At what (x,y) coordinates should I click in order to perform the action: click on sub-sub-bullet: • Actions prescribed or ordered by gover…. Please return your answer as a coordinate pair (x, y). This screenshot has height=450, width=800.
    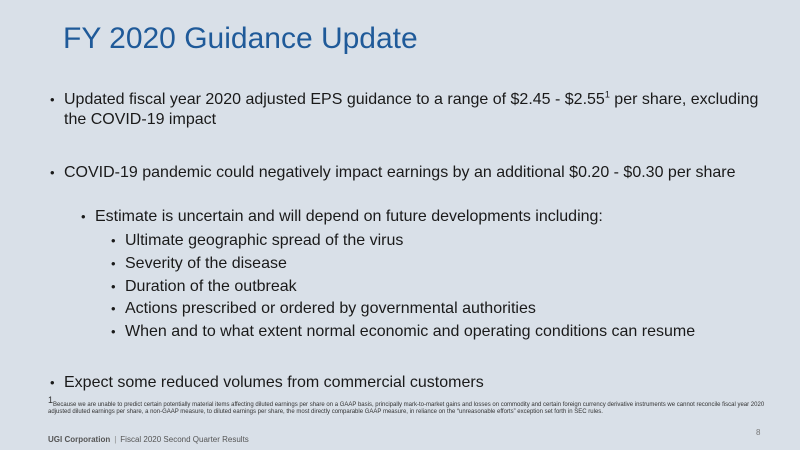
    Looking at the image, I should click on (443, 309).